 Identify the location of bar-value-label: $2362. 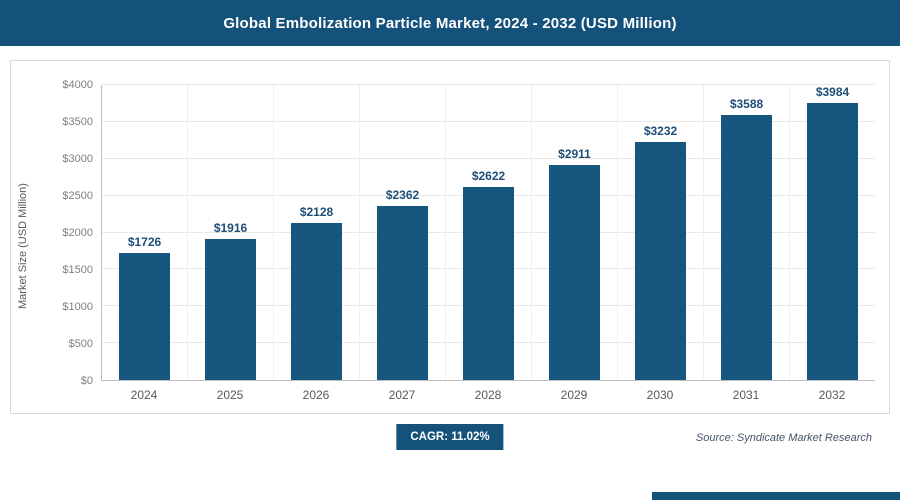
(402, 194).